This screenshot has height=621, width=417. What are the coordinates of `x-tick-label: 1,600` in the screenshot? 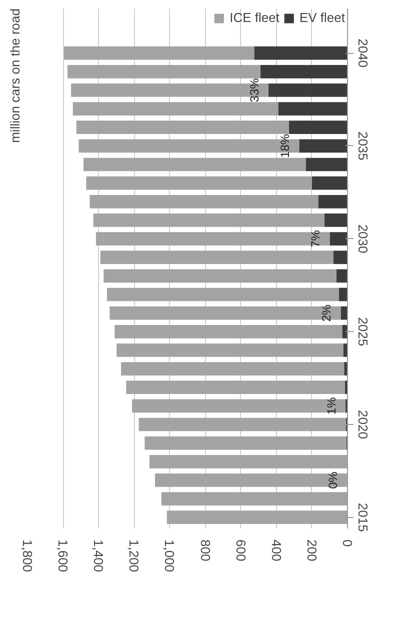 It's located at (63, 556).